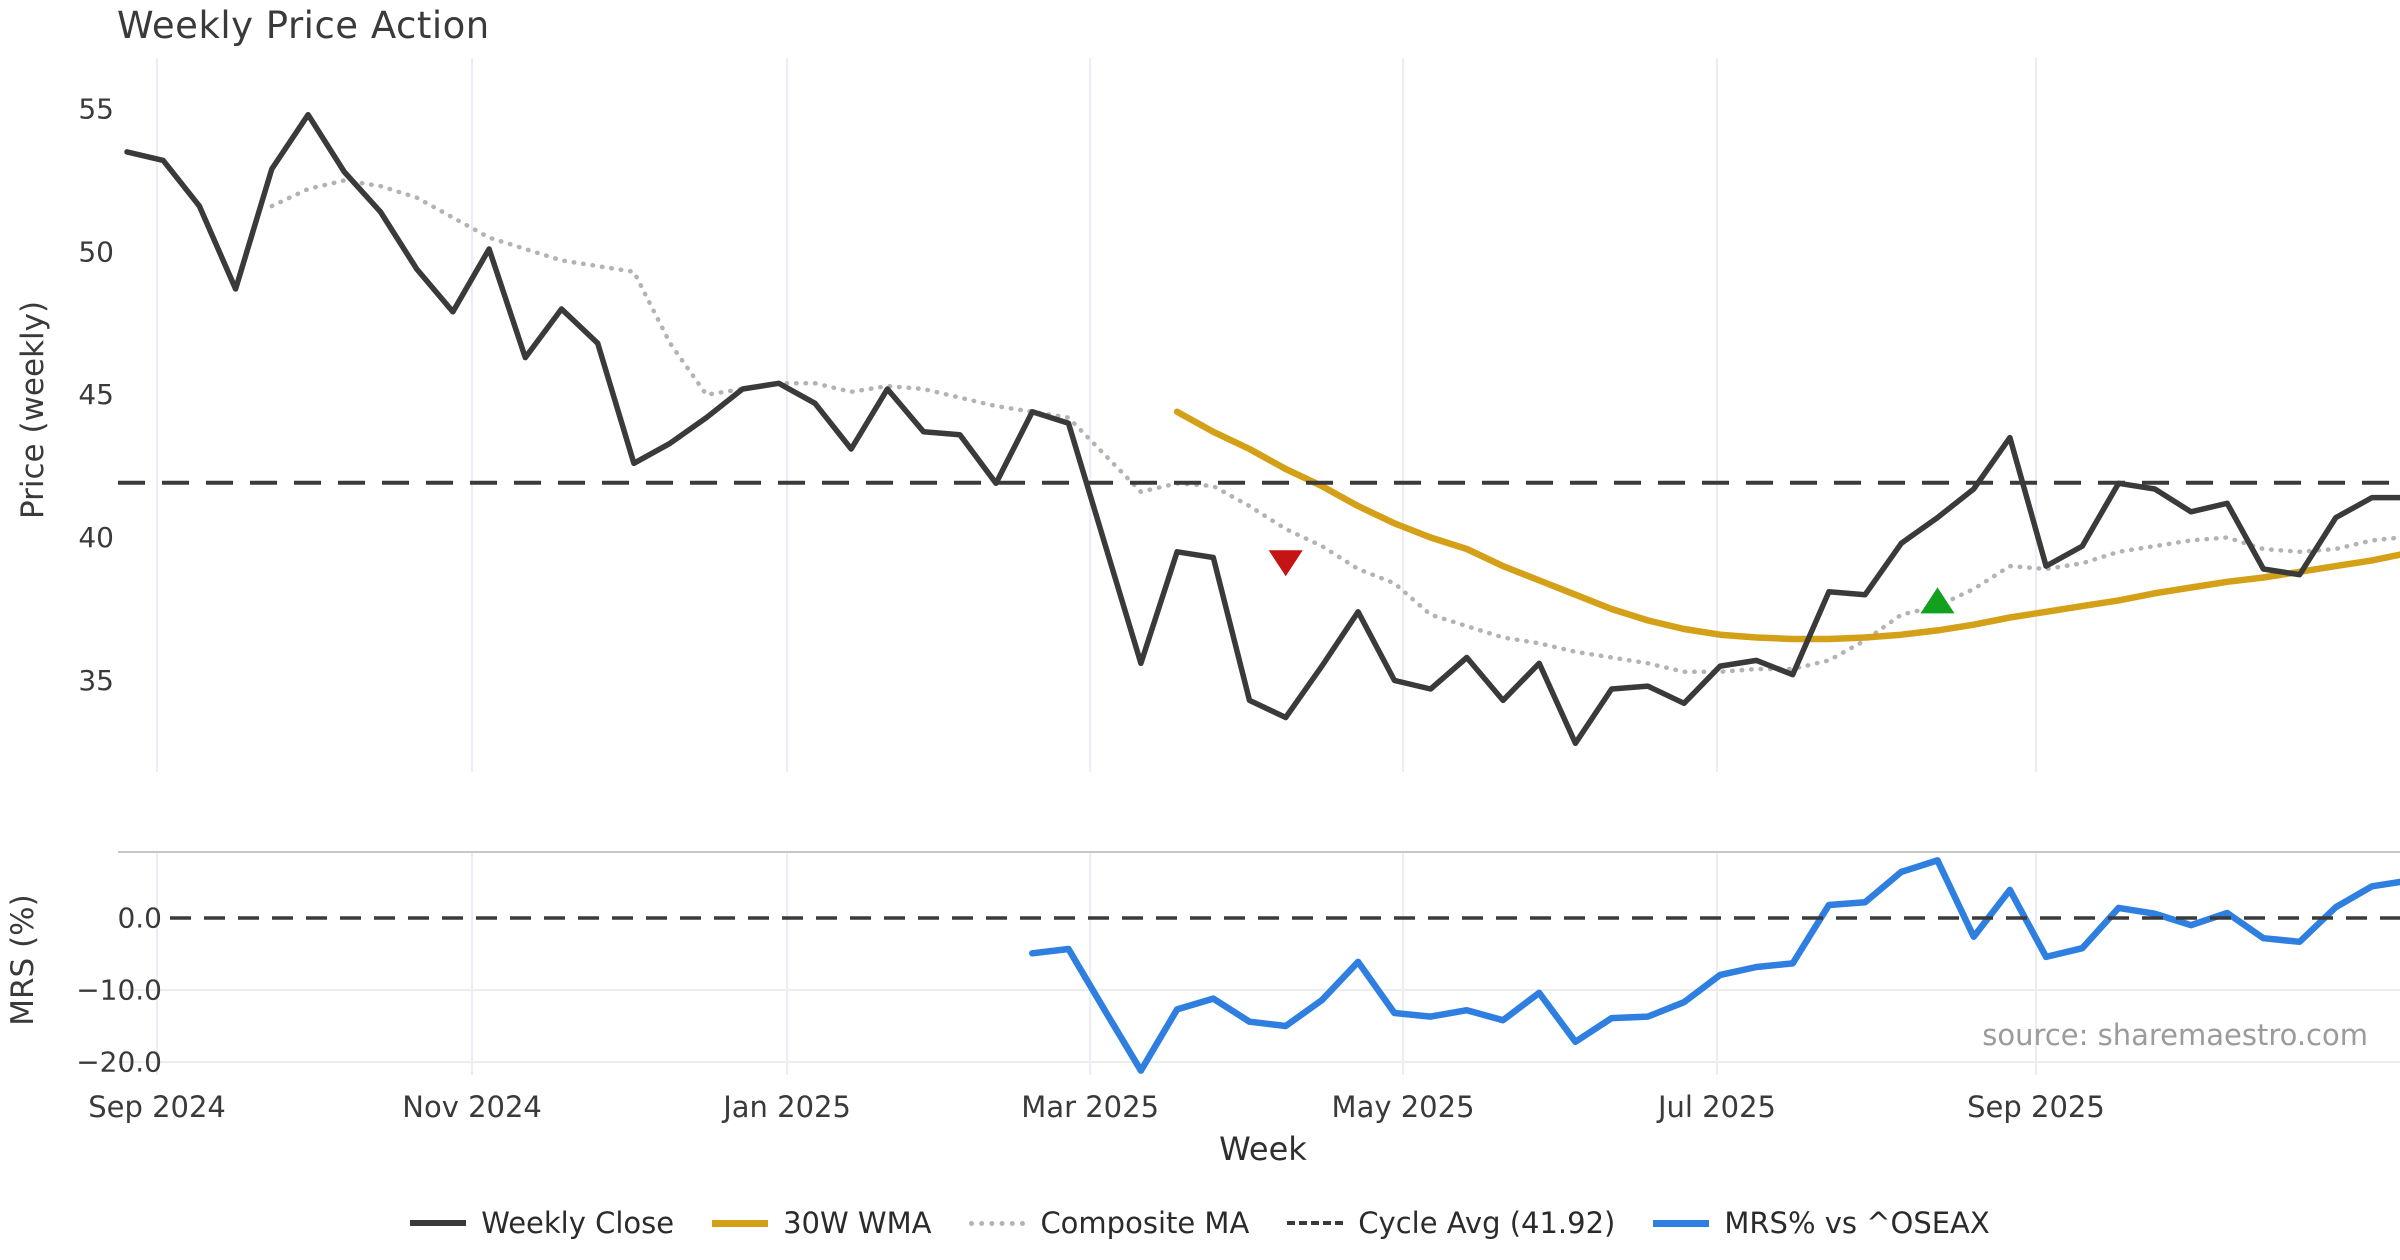 The height and width of the screenshot is (1260, 2400). What do you see at coordinates (96, 109) in the screenshot?
I see `price-ytick-55: 55` at bounding box center [96, 109].